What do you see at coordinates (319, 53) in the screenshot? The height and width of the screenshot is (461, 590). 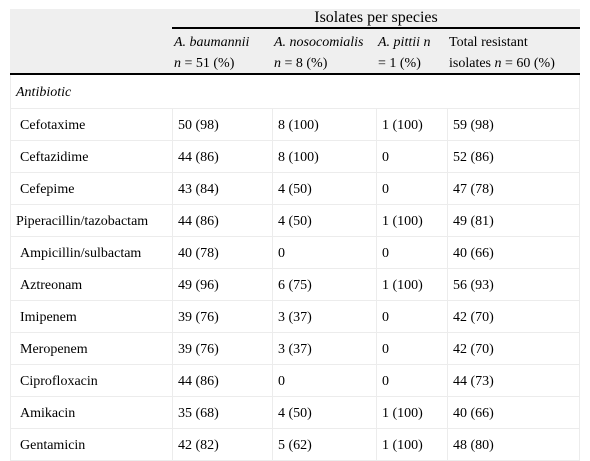 I see `header-nosocomialis: A. nosocomialis n = 8 (%)` at bounding box center [319, 53].